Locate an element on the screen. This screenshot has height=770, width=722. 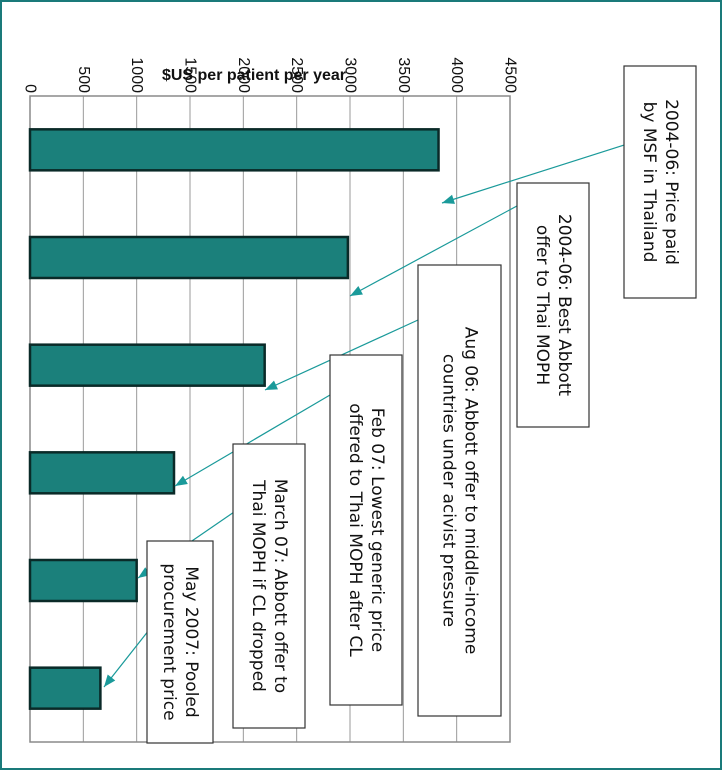
callout-text: May 2007: Pooled is located at coordinates (191, 641).